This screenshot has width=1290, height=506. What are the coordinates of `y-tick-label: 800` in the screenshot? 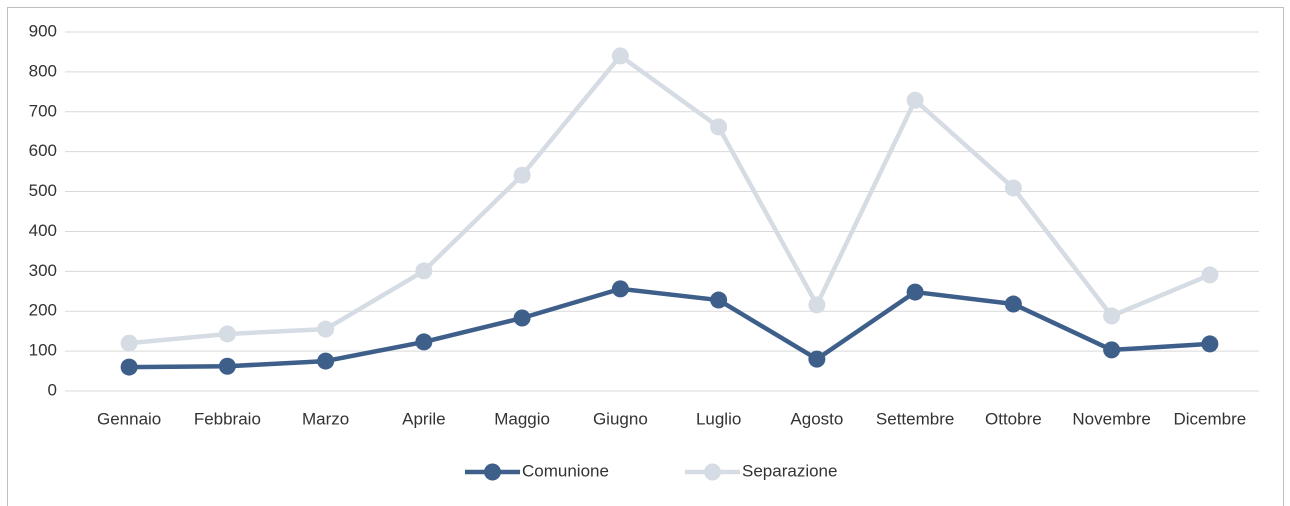 It's located at (43, 70).